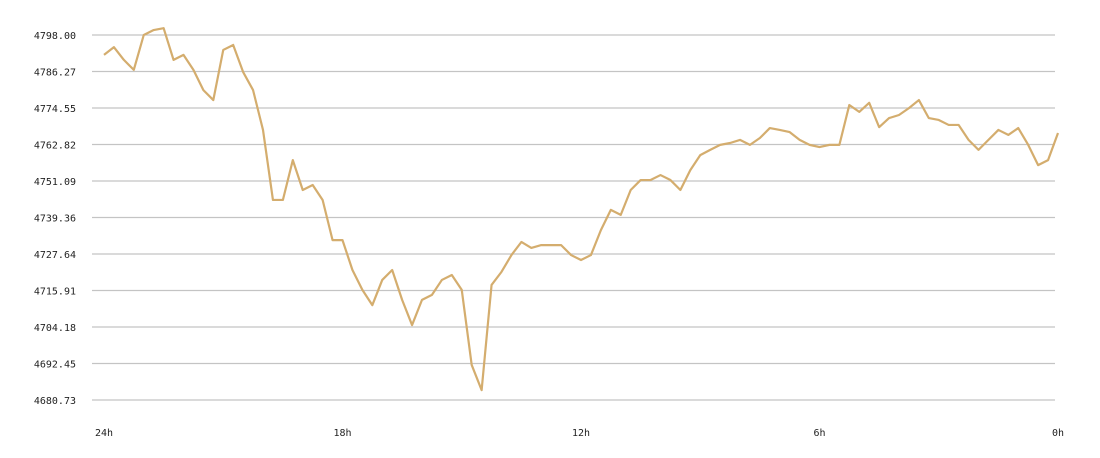 The image size is (1100, 458). I want to click on y-tick-label: 4751.09, so click(55, 182).